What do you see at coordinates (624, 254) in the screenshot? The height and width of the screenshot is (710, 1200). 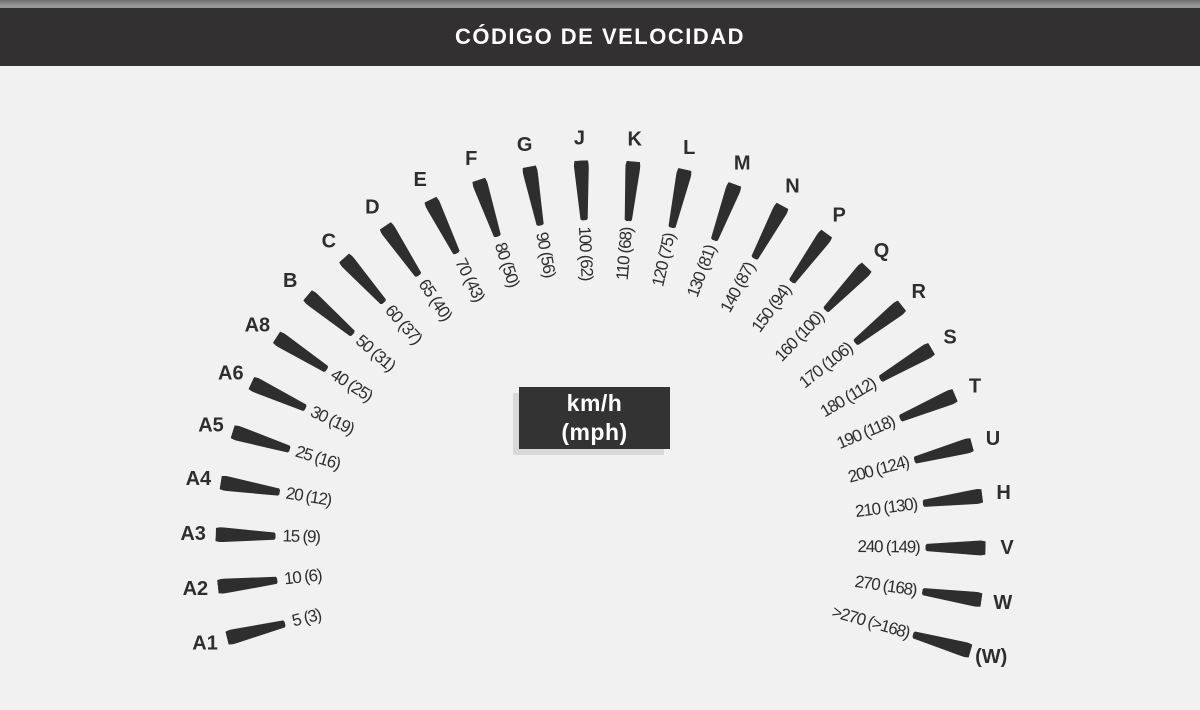 I see `speed-value-label: 110 (68)` at bounding box center [624, 254].